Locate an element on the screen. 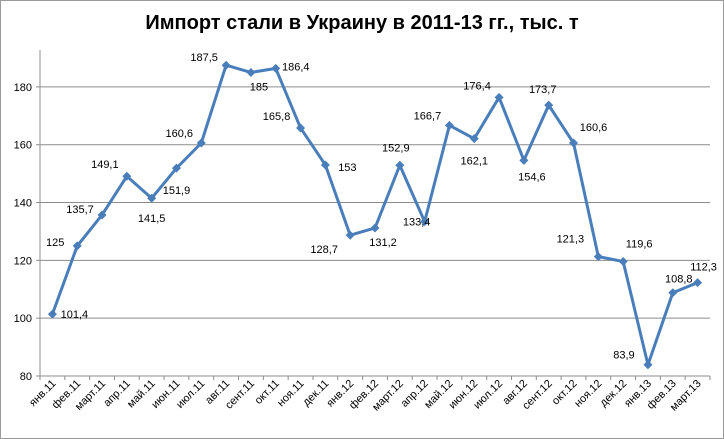 This screenshot has height=439, width=724. data-label: 173,7 is located at coordinates (543, 90).